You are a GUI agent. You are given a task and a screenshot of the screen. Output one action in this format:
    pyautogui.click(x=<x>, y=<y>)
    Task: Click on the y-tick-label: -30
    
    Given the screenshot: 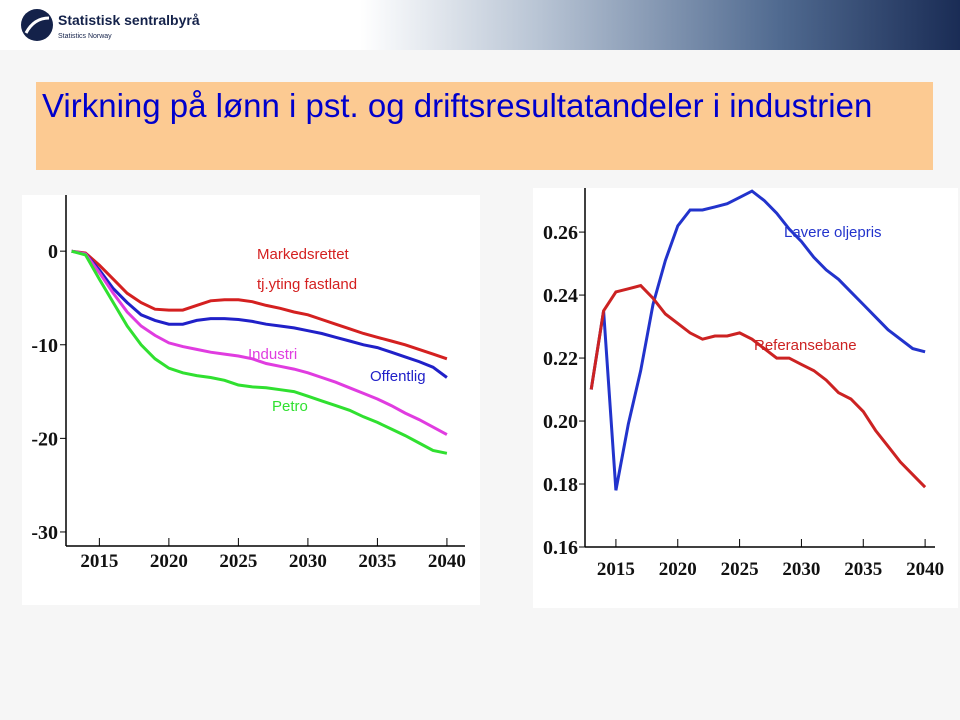 What is the action you would take?
    pyautogui.click(x=44, y=533)
    